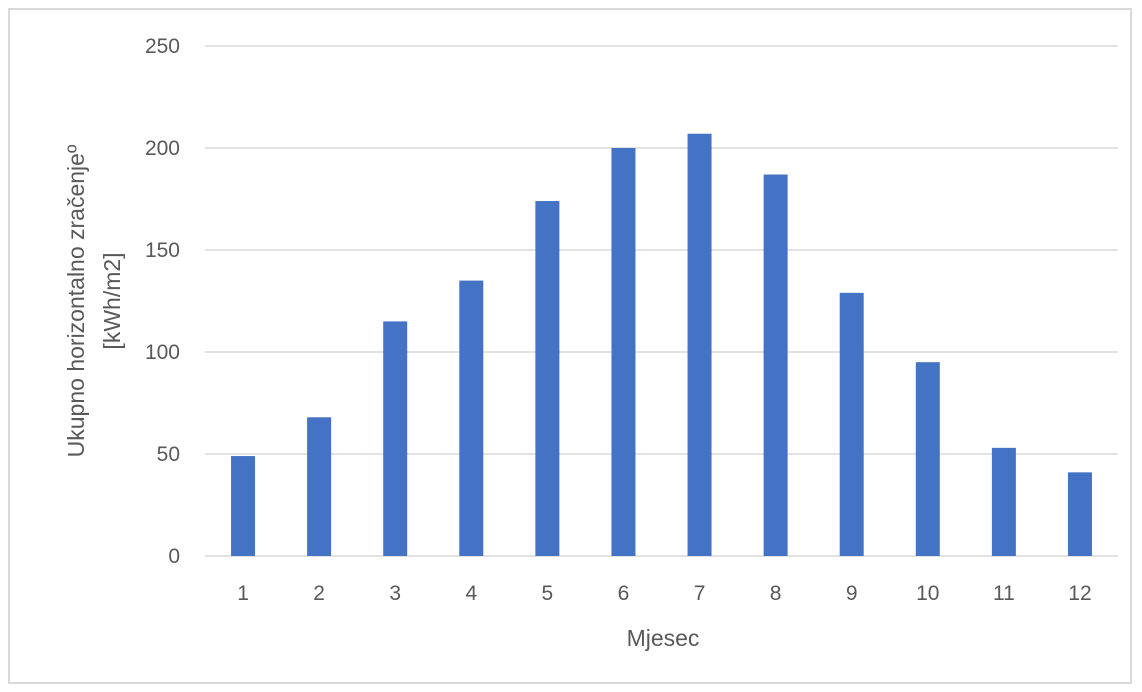 This screenshot has width=1142, height=692. I want to click on y-tick-label: 0, so click(174, 556).